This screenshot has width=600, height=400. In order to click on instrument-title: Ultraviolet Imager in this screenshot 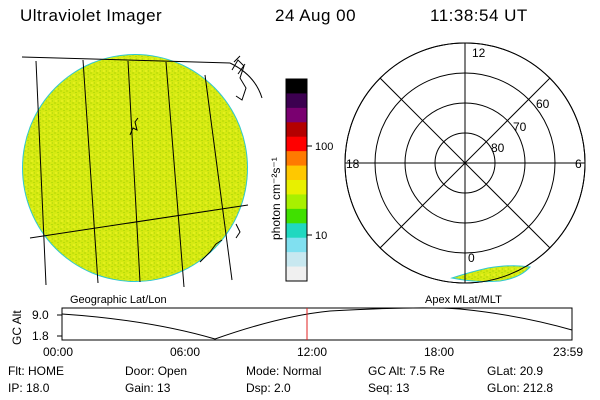, I will do `click(91, 15)`.